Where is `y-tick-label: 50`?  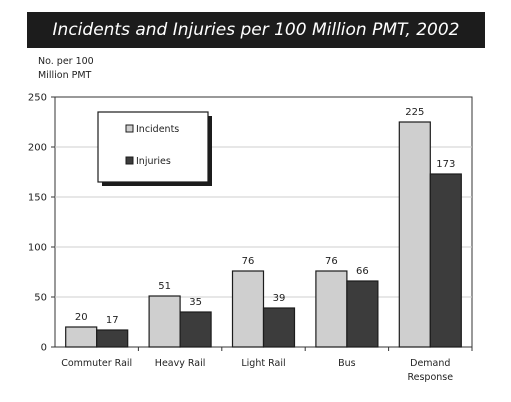 y-tick-label: 50 is located at coordinates (40, 298).